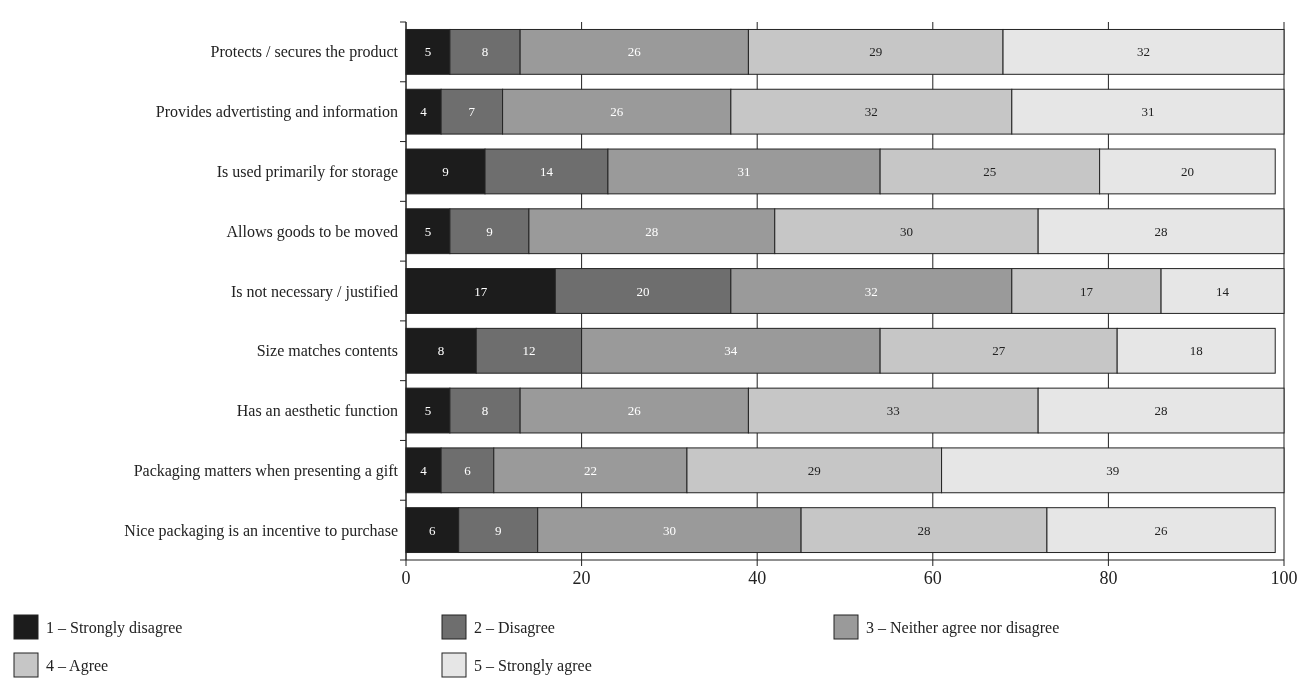 The height and width of the screenshot is (691, 1309). I want to click on y-tick-label: Has an aesthetic function, so click(317, 411).